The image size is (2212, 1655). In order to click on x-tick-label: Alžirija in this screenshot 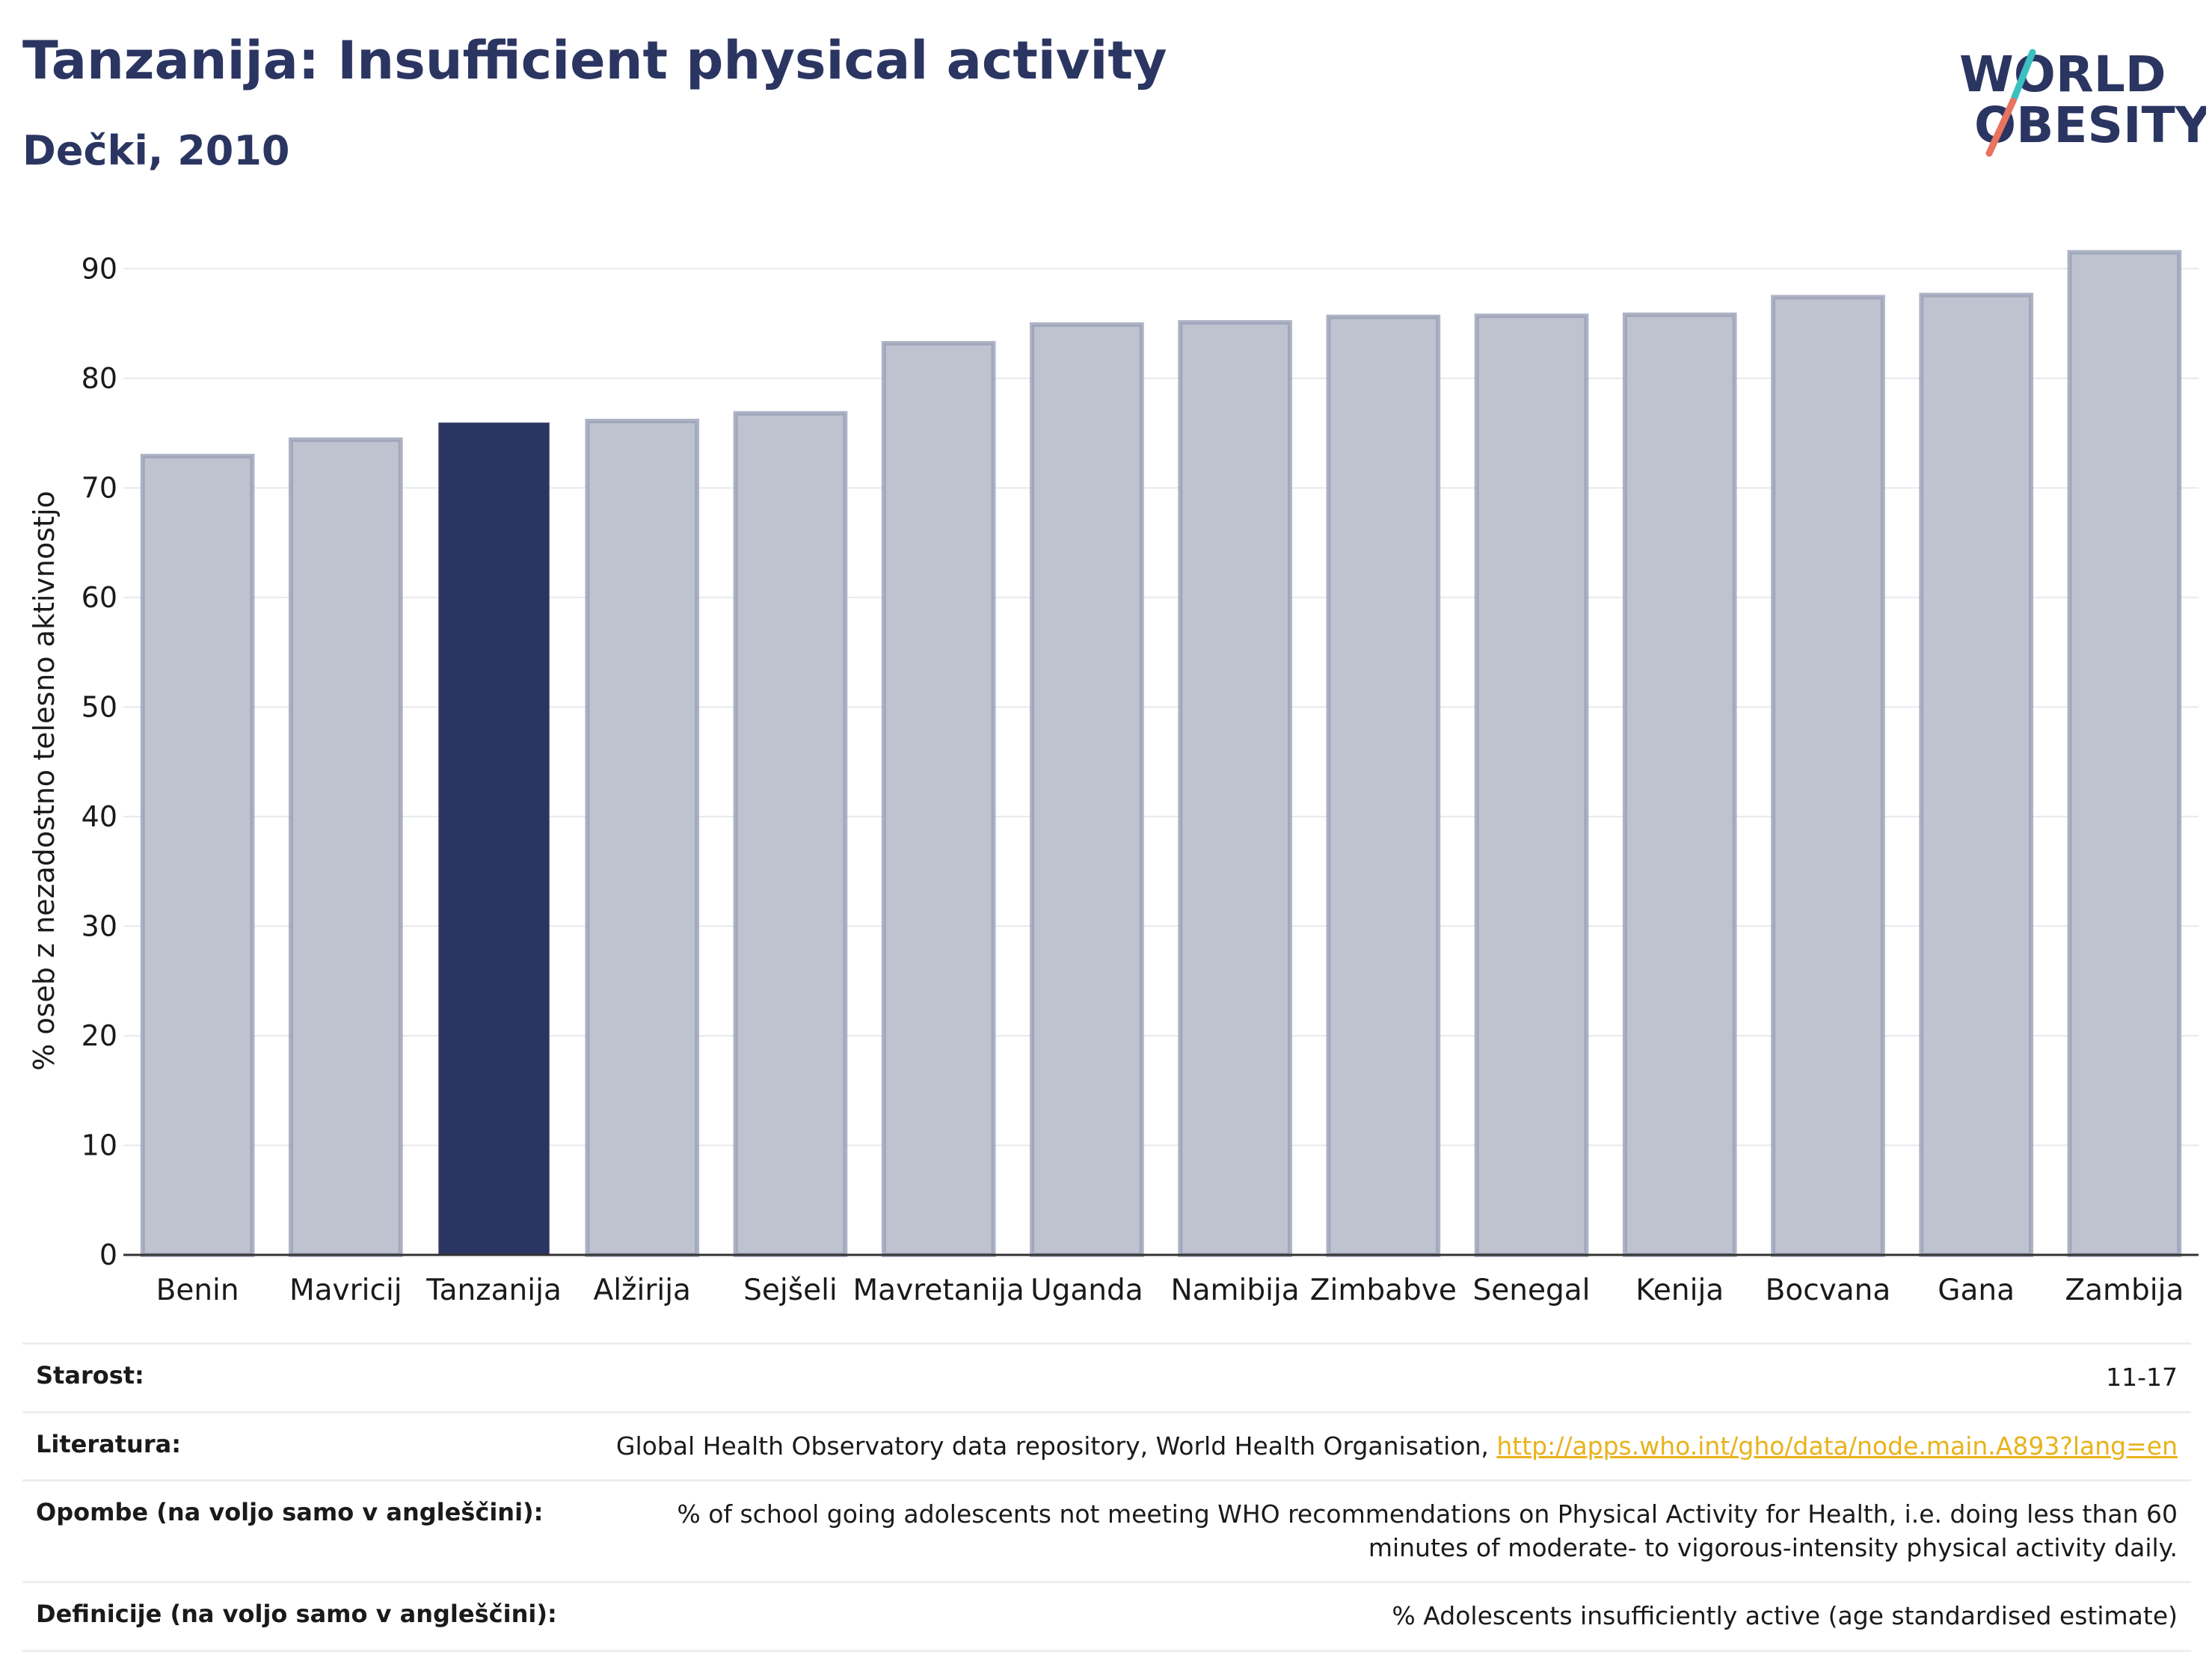, I will do `click(642, 1290)`.